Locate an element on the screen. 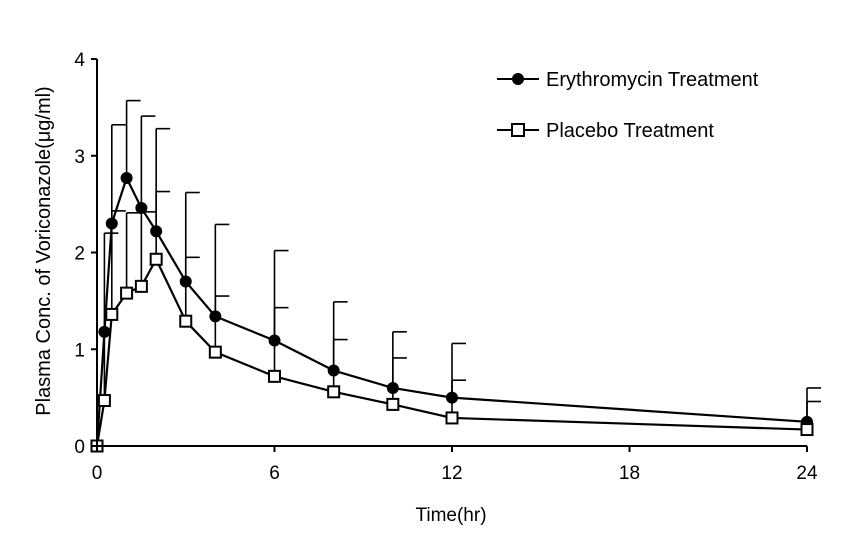  y-axis-label: Plasma Conc. of Voriconazole(μg/ml) is located at coordinates (44, 250).